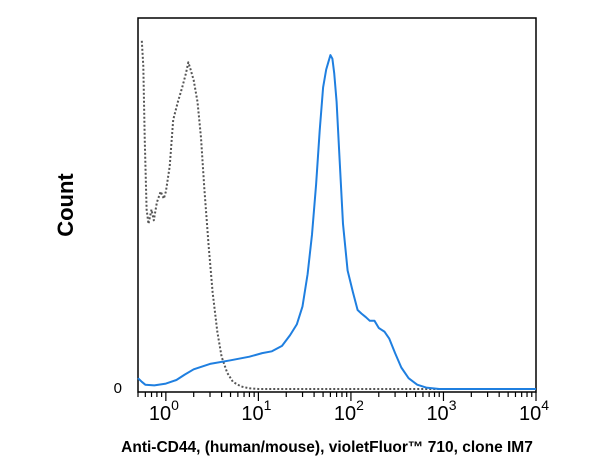 The image size is (600, 474). Describe the element at coordinates (441, 411) in the screenshot. I see `x-tick-label: 10³` at that location.